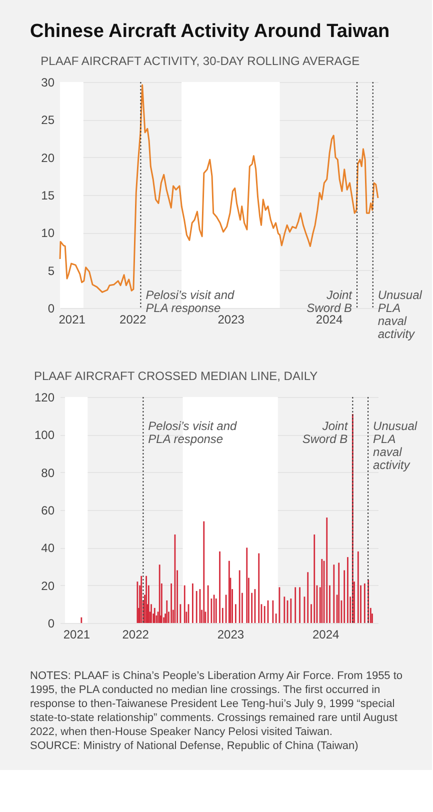  What do you see at coordinates (176, 376) in the screenshot?
I see `chart-subtitle: PLAAF AIRCRAFT CROSSED MEDIAN LINE, DAILY` at bounding box center [176, 376].